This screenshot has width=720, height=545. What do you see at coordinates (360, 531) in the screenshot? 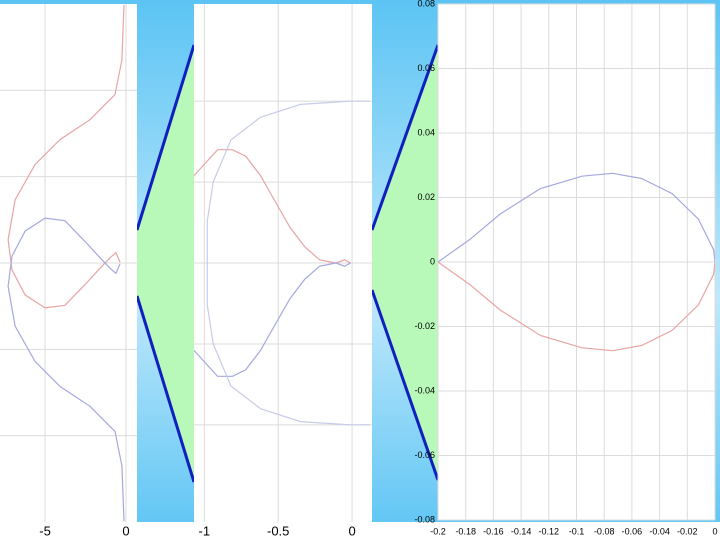
I see `label-strip` at bounding box center [360, 531].